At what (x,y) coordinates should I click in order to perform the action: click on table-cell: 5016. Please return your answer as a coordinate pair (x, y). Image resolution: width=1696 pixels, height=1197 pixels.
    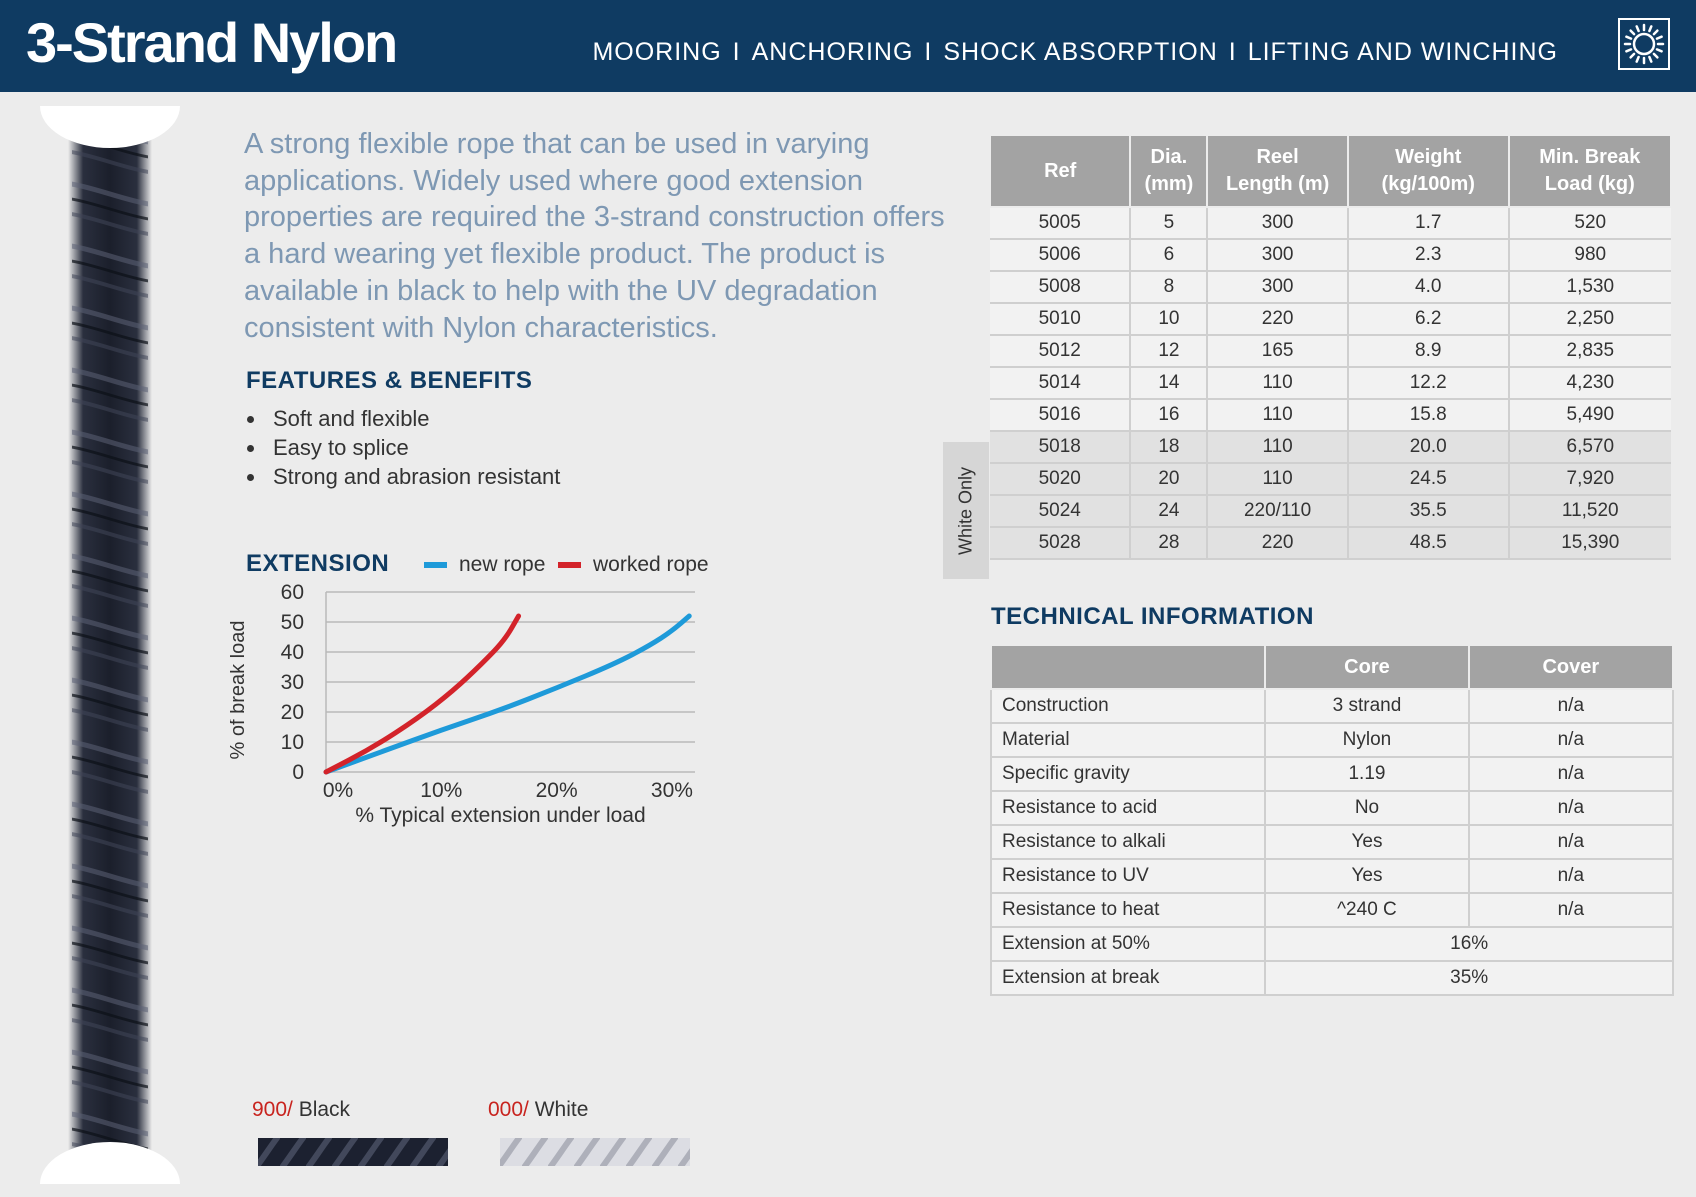
    Looking at the image, I should click on (1061, 415).